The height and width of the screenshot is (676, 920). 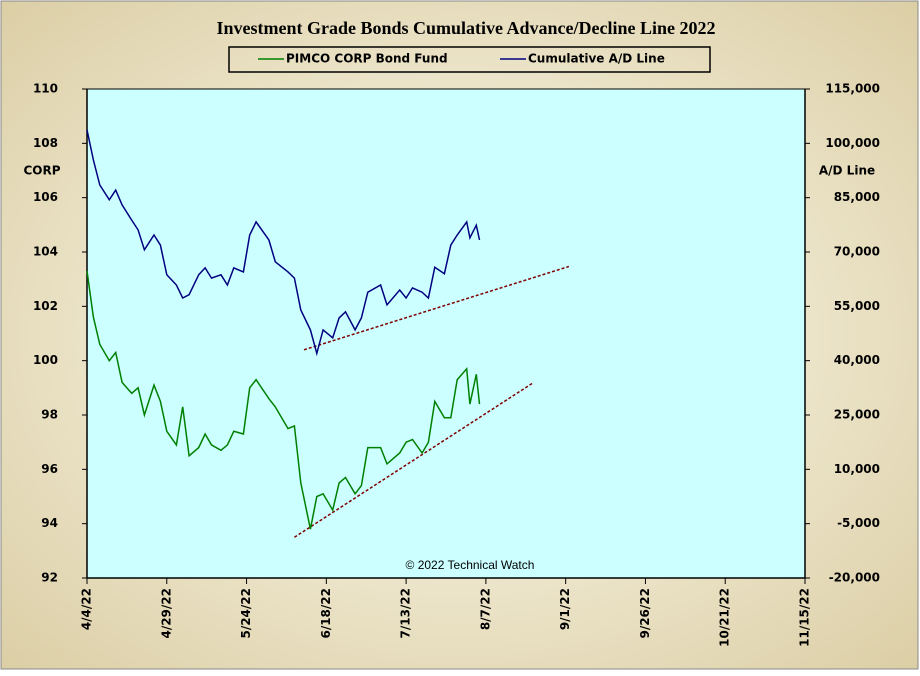 I want to click on y2-tick-label: 10,000, so click(x=857, y=469).